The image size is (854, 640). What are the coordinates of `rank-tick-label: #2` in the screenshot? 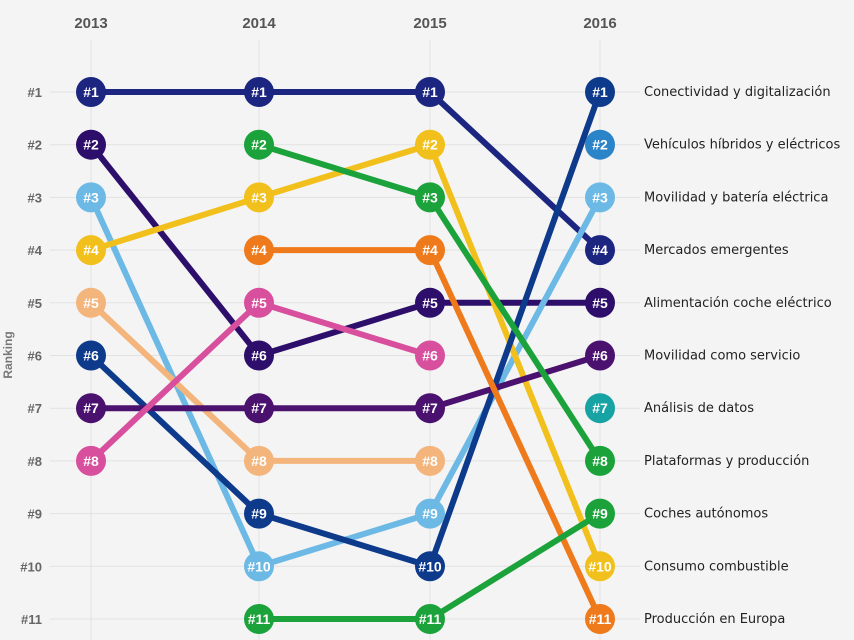 It's located at (35, 145).